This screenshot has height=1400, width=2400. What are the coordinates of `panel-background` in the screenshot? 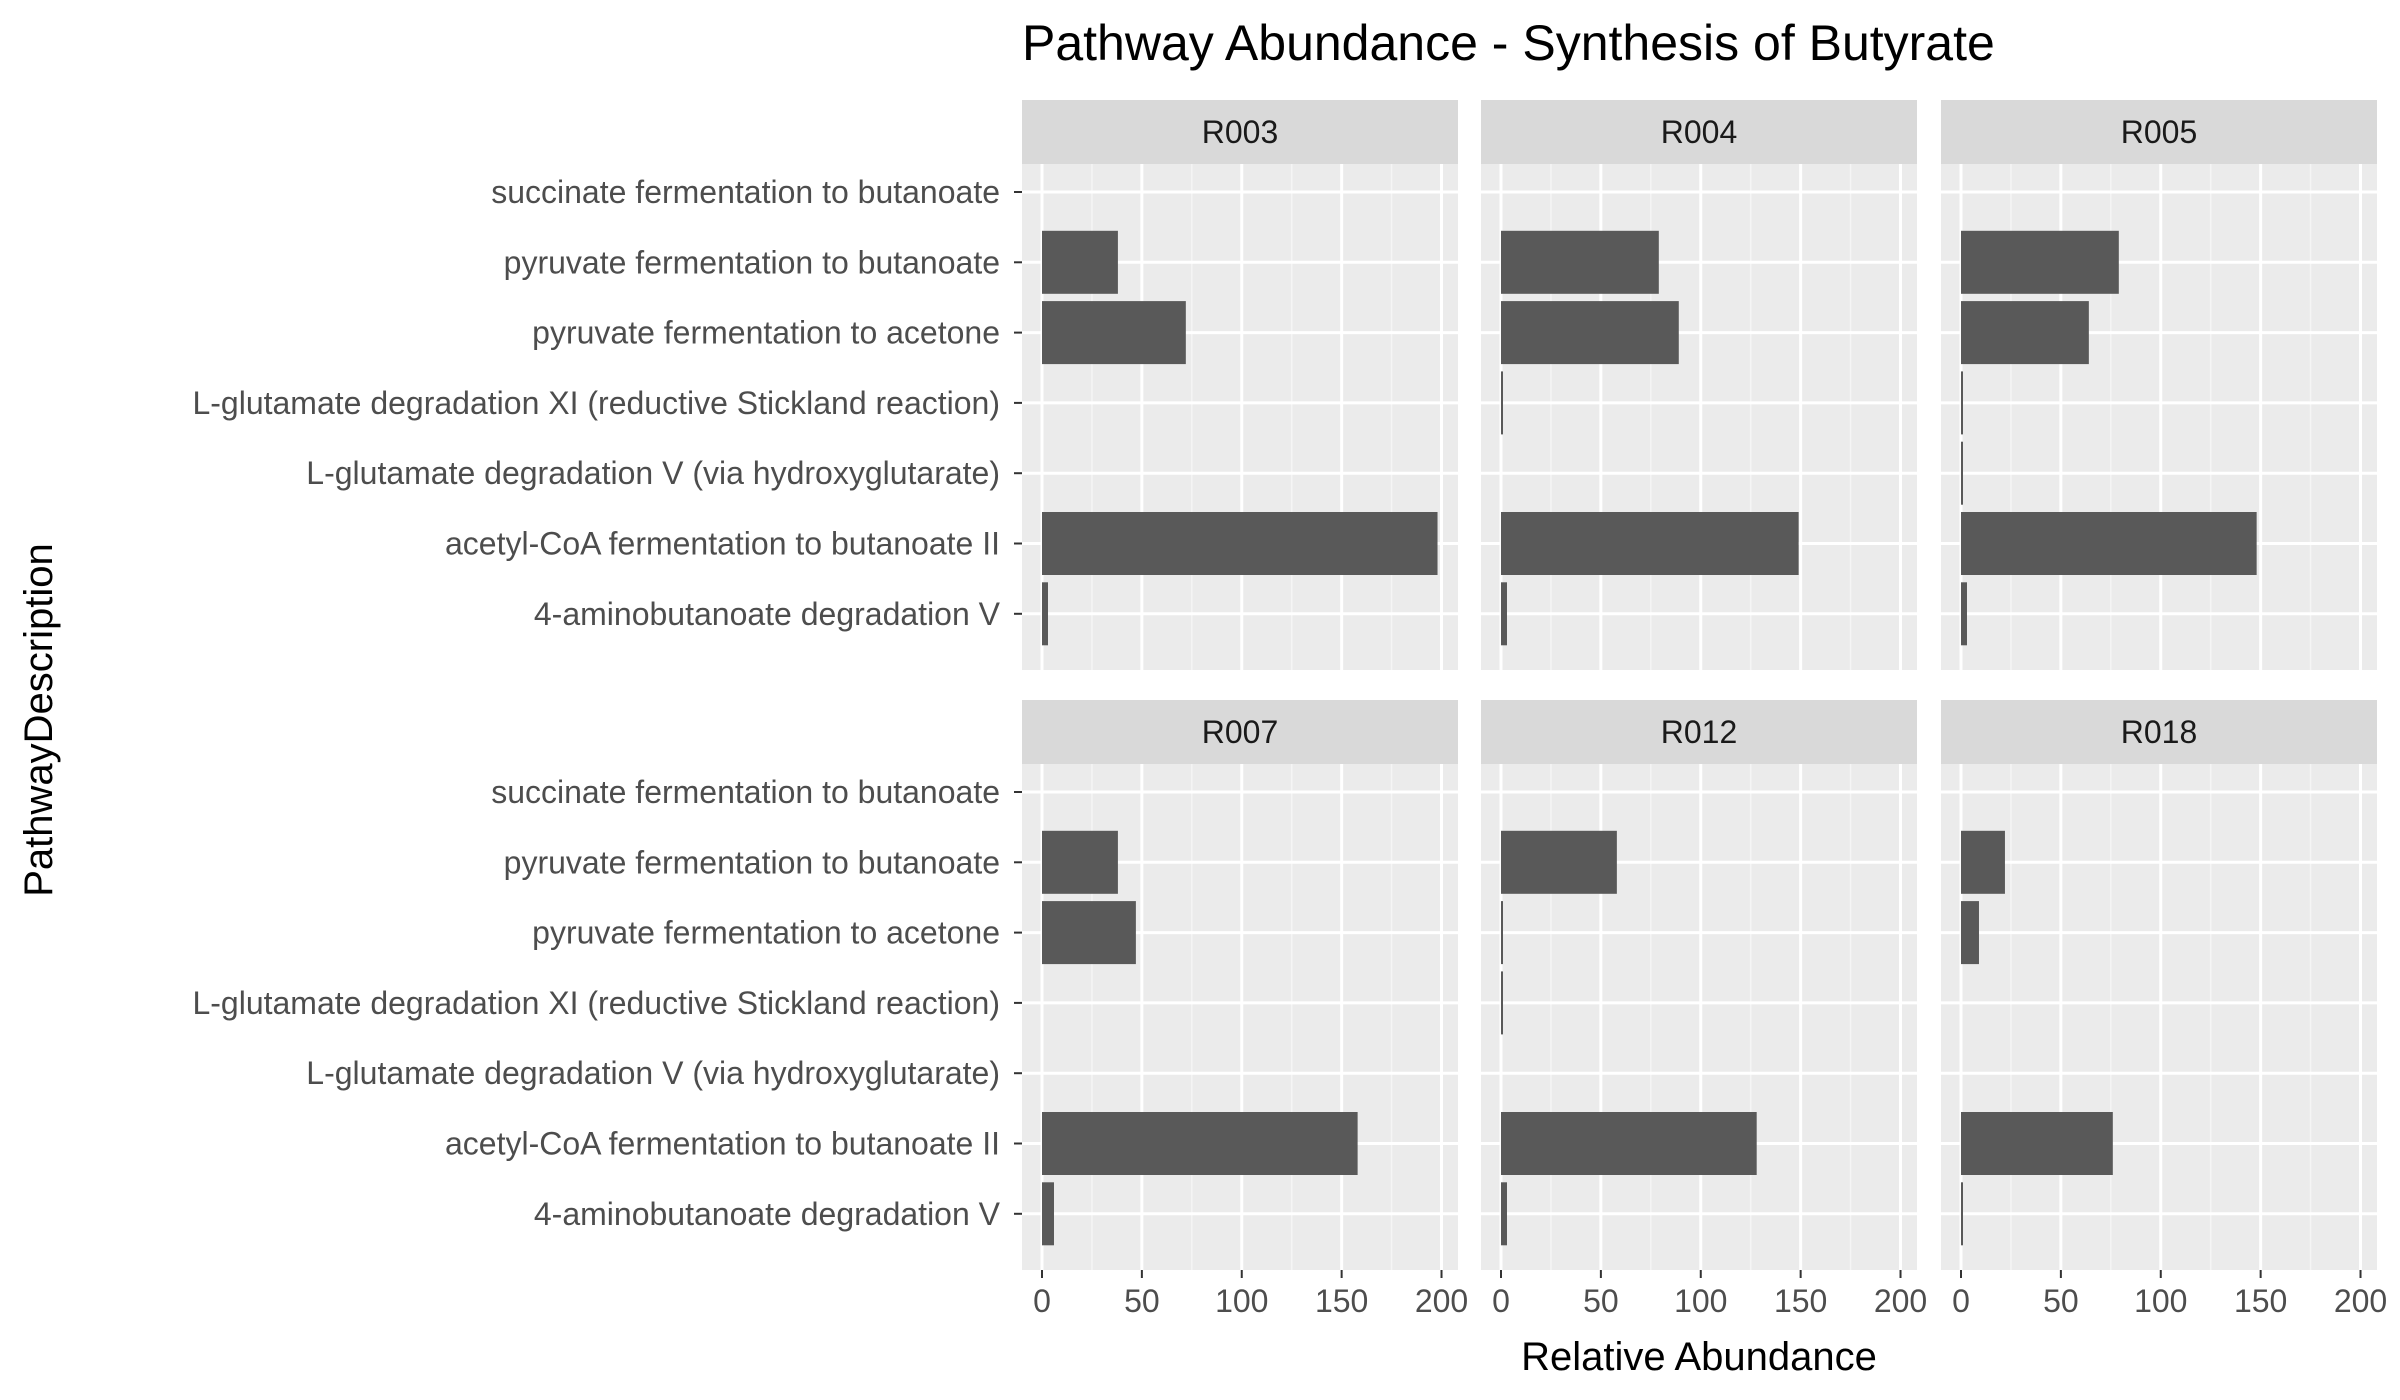 It's located at (2159, 1017).